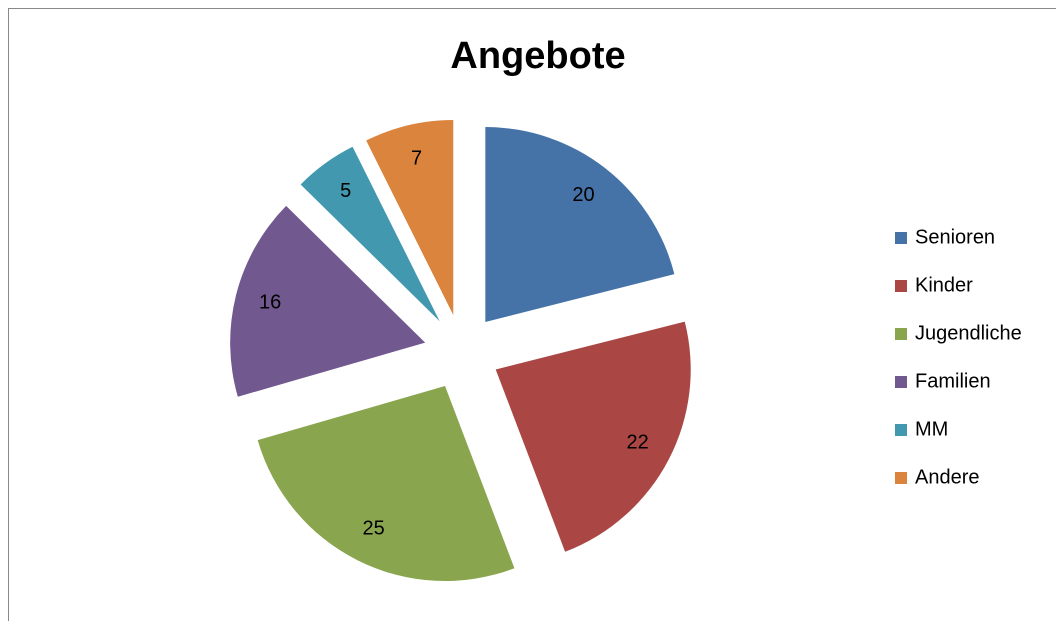 The width and height of the screenshot is (1056, 621). I want to click on data-label: 22, so click(637, 443).